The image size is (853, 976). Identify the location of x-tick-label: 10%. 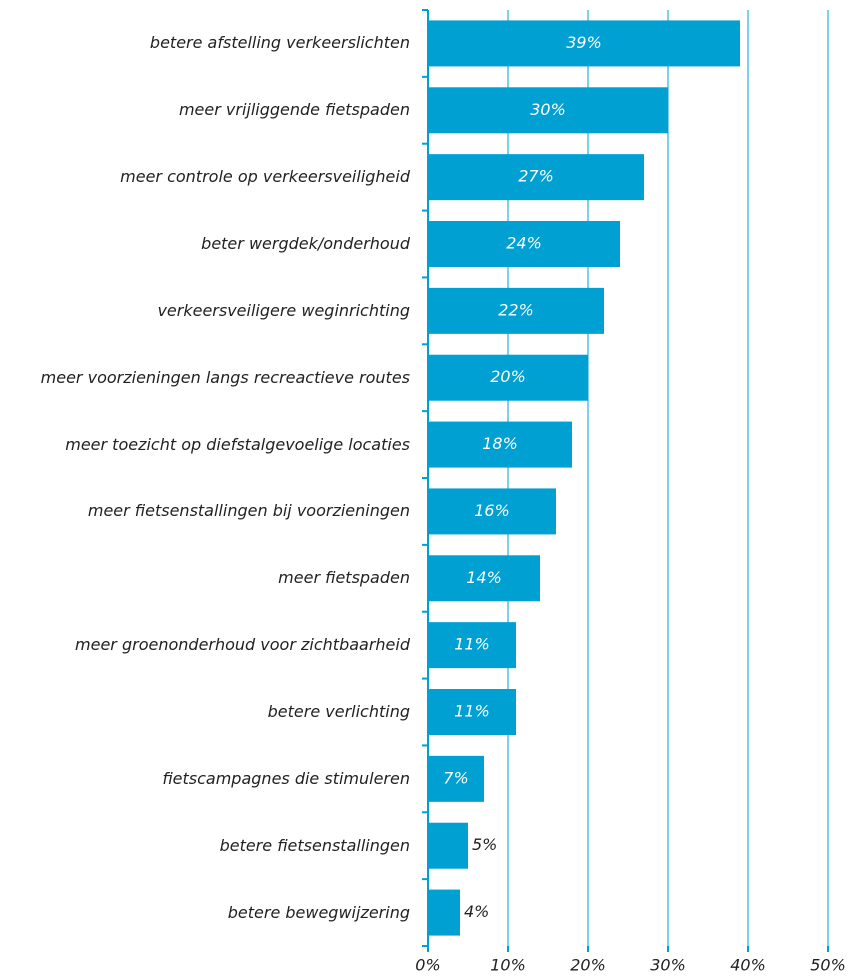
(508, 965).